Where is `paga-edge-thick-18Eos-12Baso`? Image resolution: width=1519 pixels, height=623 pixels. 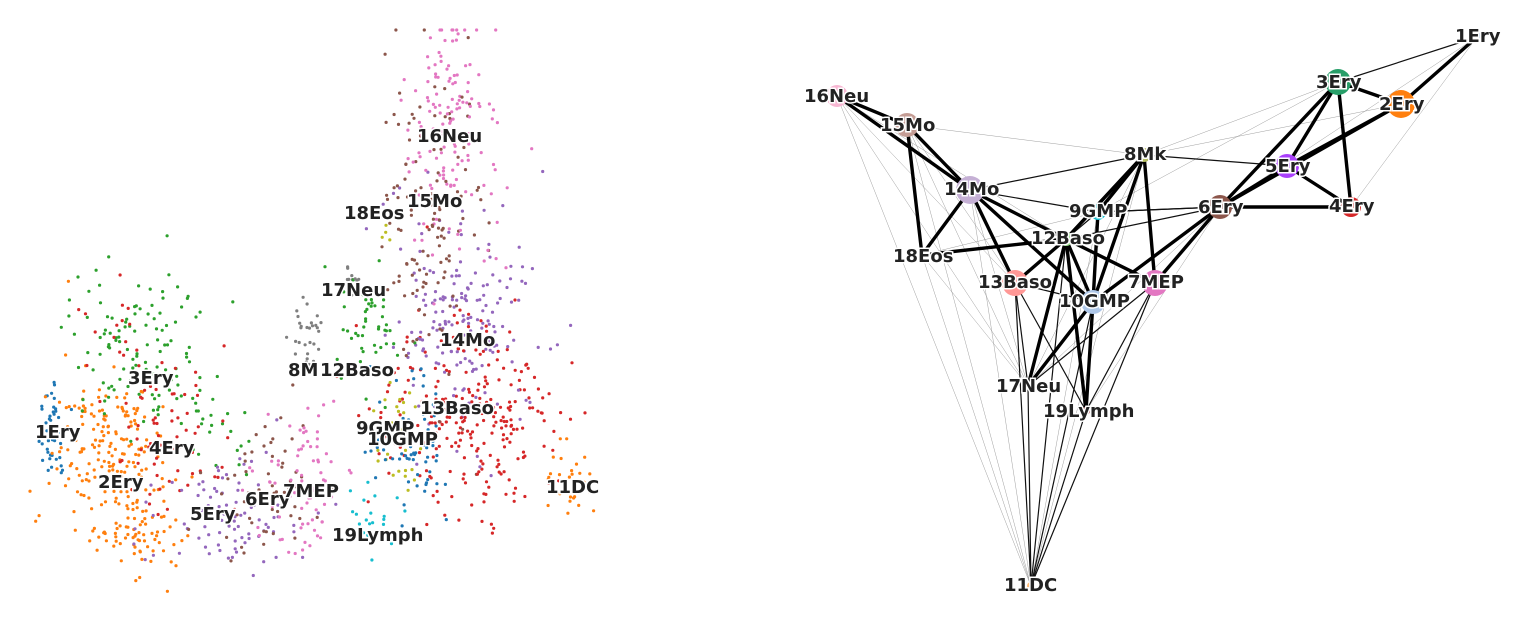
paga-edge-thick-18Eos-12Baso is located at coordinates (994, 247).